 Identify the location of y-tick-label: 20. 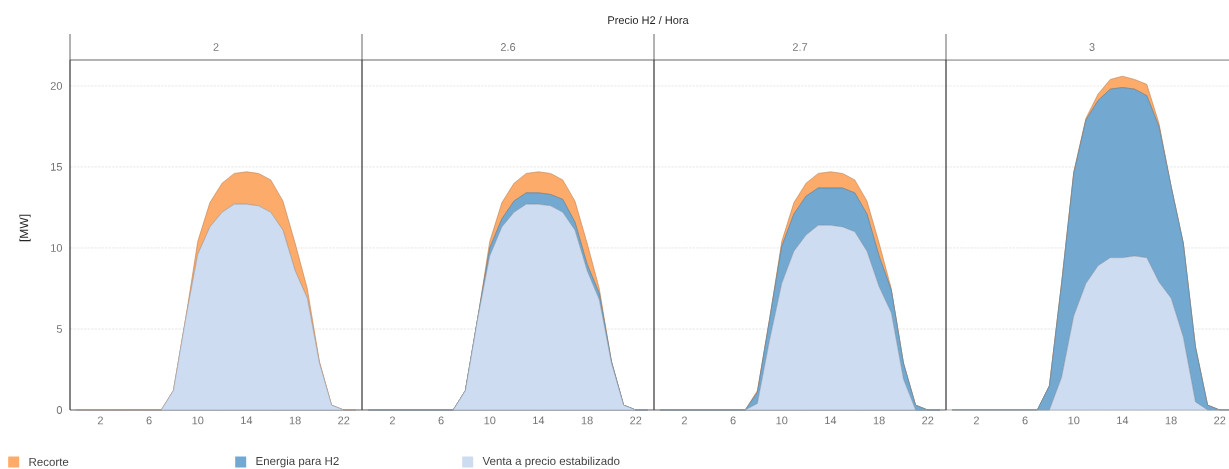
(56, 86).